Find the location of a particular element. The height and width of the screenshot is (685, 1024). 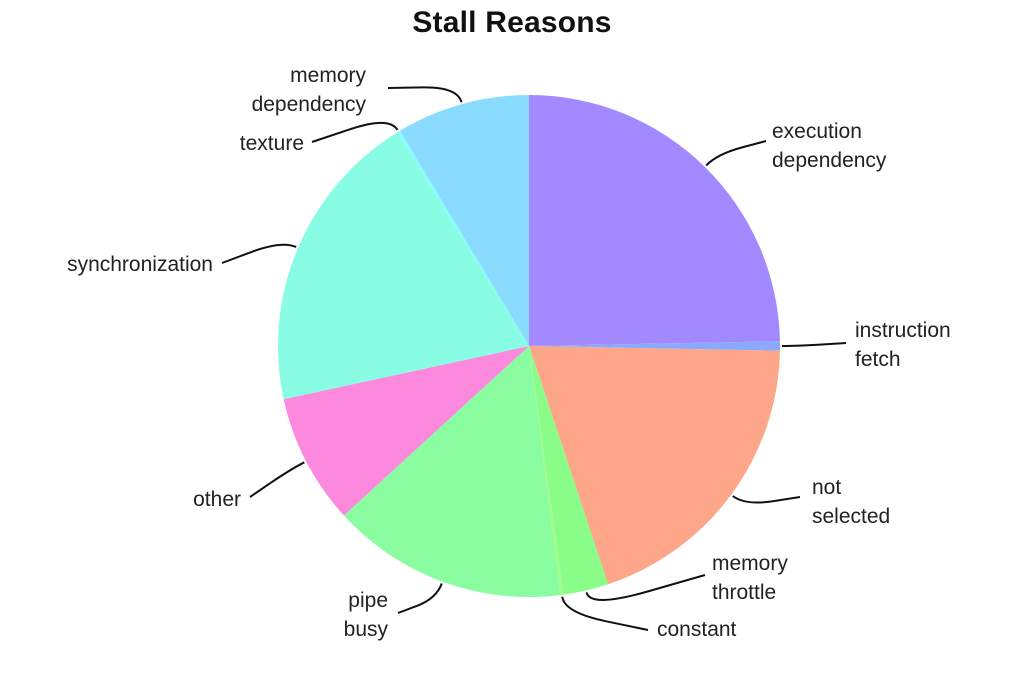

pie-slice-execution-dependency is located at coordinates (654, 220).